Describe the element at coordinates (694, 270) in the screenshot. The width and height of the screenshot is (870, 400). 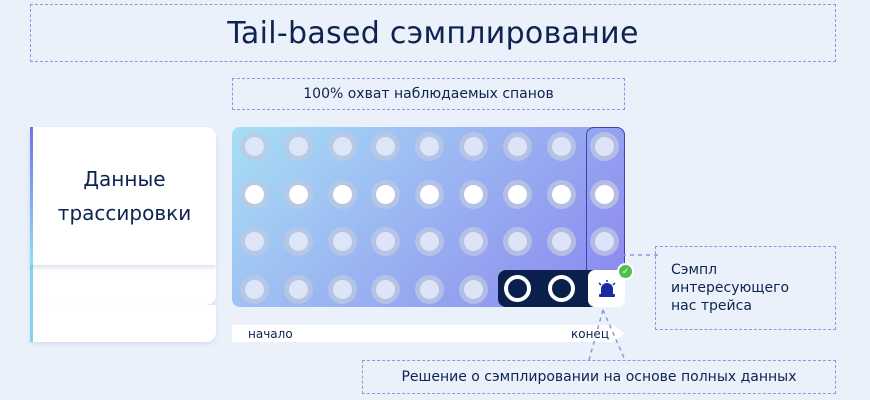
I see `note-line: Сэмпл` at that location.